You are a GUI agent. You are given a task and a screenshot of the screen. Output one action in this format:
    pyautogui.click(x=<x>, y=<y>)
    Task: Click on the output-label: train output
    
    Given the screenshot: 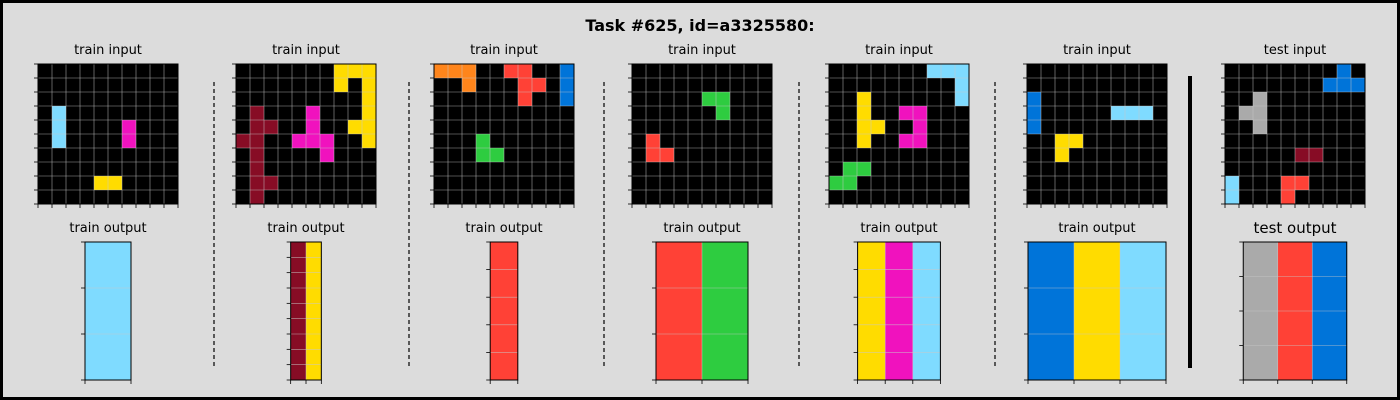 What is the action you would take?
    pyautogui.click(x=1097, y=228)
    